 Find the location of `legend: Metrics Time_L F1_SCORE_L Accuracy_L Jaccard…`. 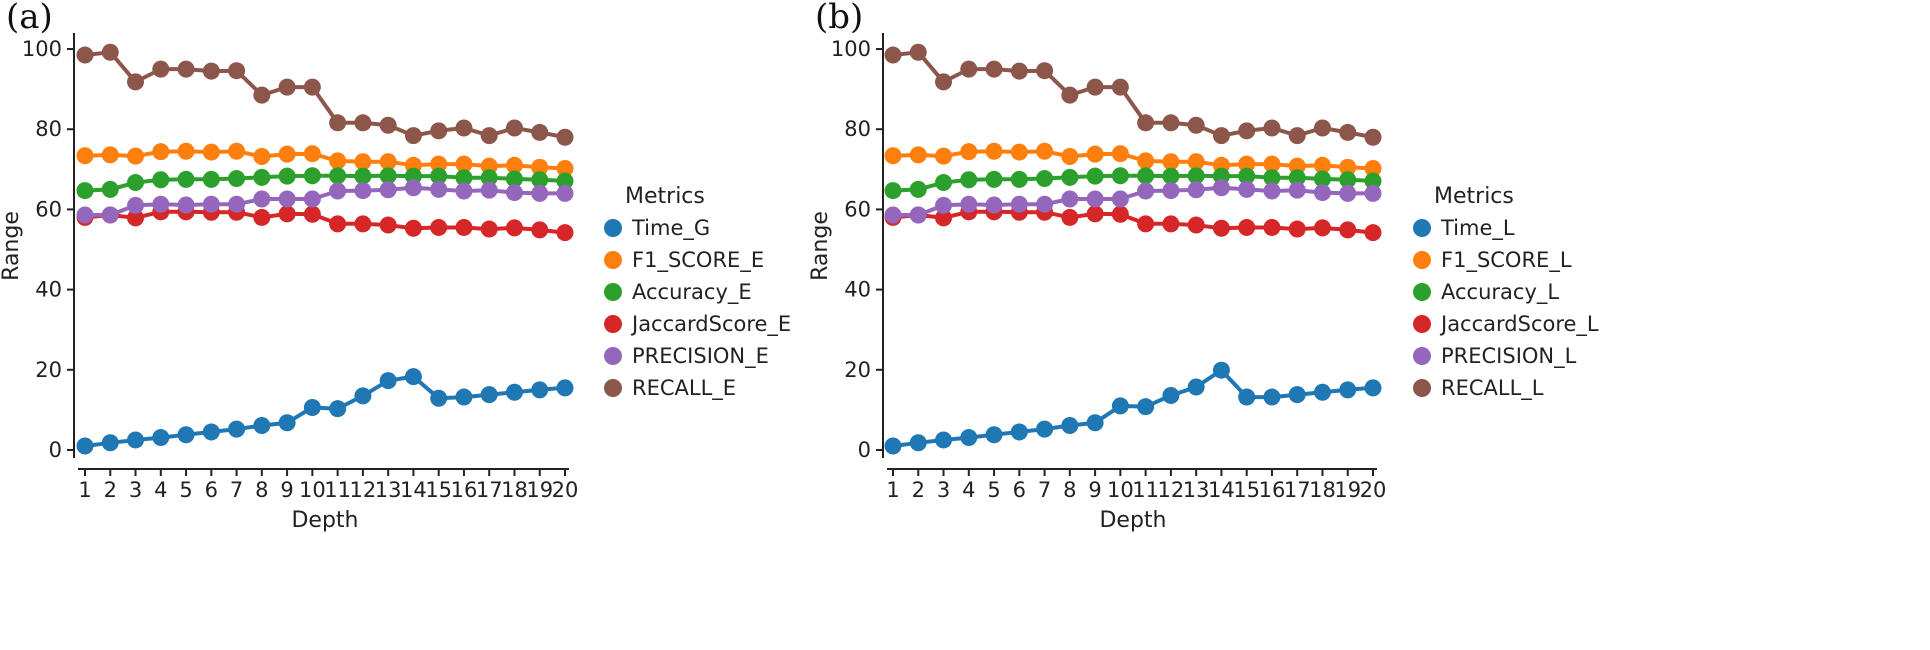

legend: Metrics Time_L F1_SCORE_L Accuracy_L Jaccard… is located at coordinates (1506, 292).